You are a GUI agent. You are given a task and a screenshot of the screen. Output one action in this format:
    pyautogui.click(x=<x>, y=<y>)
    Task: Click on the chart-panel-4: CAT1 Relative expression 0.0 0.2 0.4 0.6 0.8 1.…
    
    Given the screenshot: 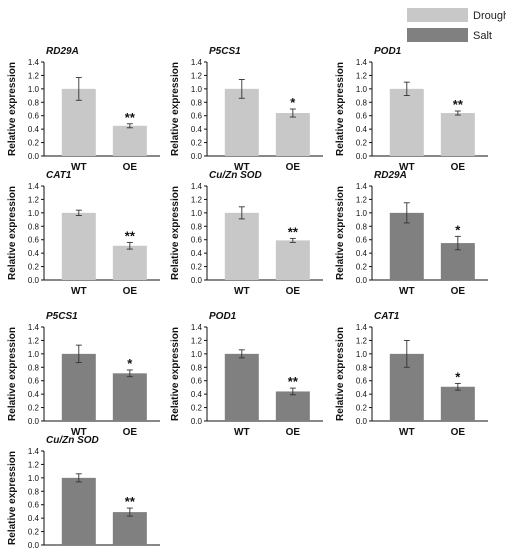 What is the action you would take?
    pyautogui.click(x=83, y=233)
    